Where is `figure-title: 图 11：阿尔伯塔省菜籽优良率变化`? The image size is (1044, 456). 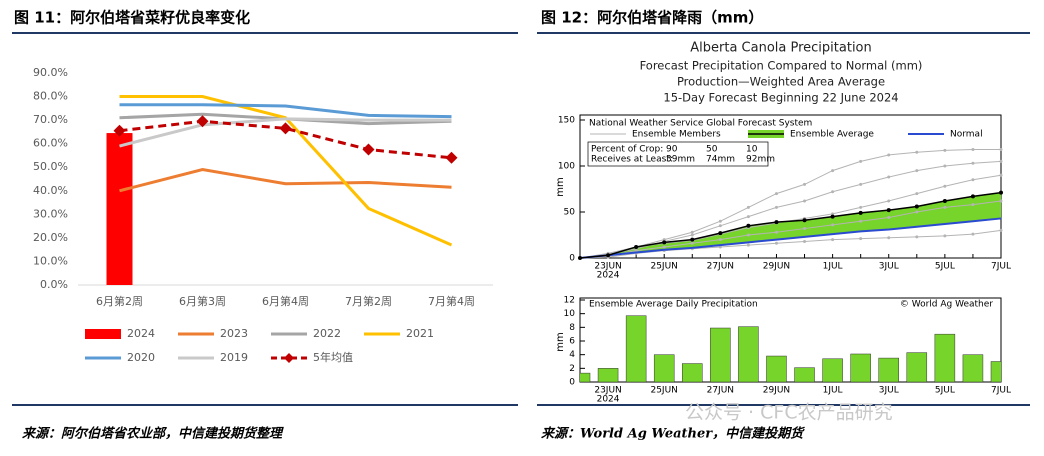
figure-title: 图 11：阿尔伯塔省菜籽优良率变化 is located at coordinates (132, 18).